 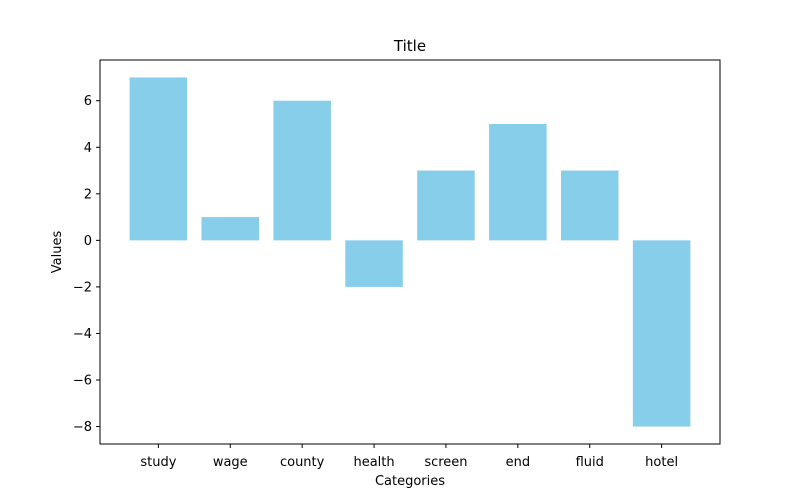 I want to click on x-axis: study wage county health screen end fluid hotel, so click(x=409, y=457).